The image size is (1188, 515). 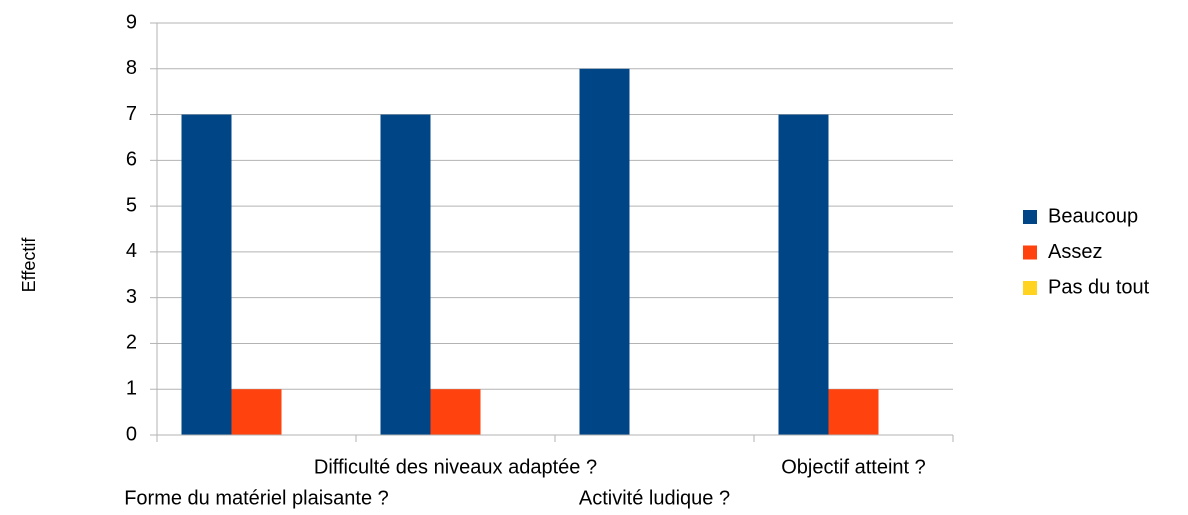 What do you see at coordinates (131, 22) in the screenshot?
I see `y-tick-label: 9` at bounding box center [131, 22].